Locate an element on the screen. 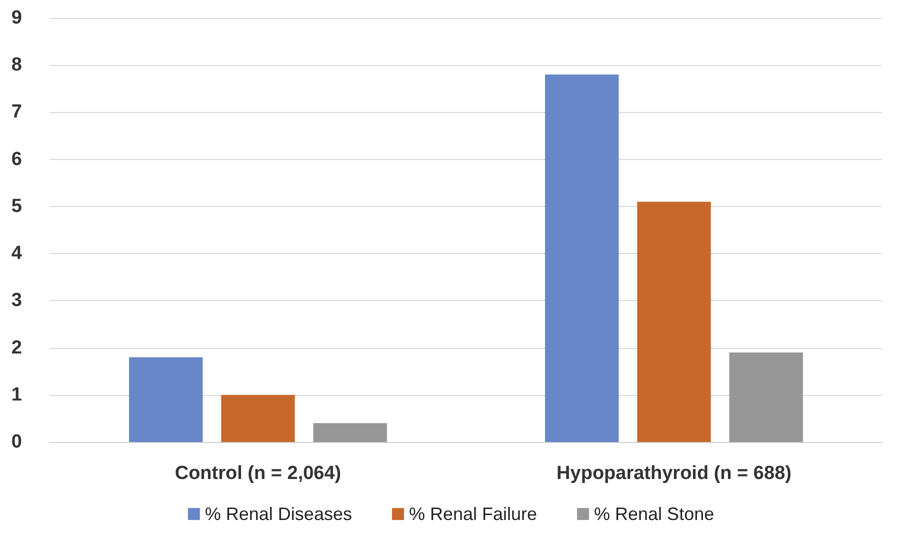 This screenshot has width=902, height=538. x-tick-label: Control (n = 2,064) is located at coordinates (258, 473).